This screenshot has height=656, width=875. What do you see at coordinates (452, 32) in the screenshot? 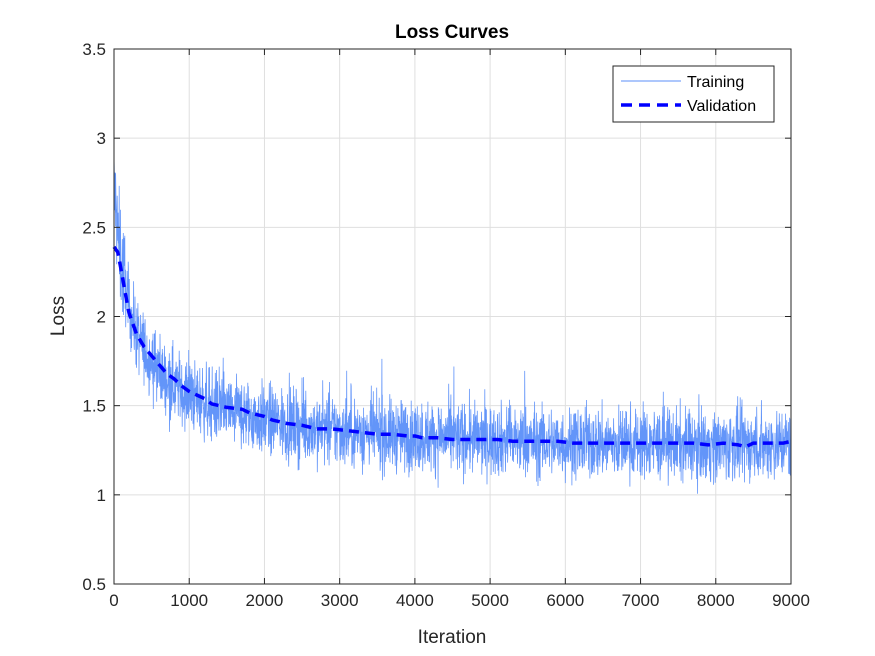
I see `chart-title: Loss Curves` at bounding box center [452, 32].